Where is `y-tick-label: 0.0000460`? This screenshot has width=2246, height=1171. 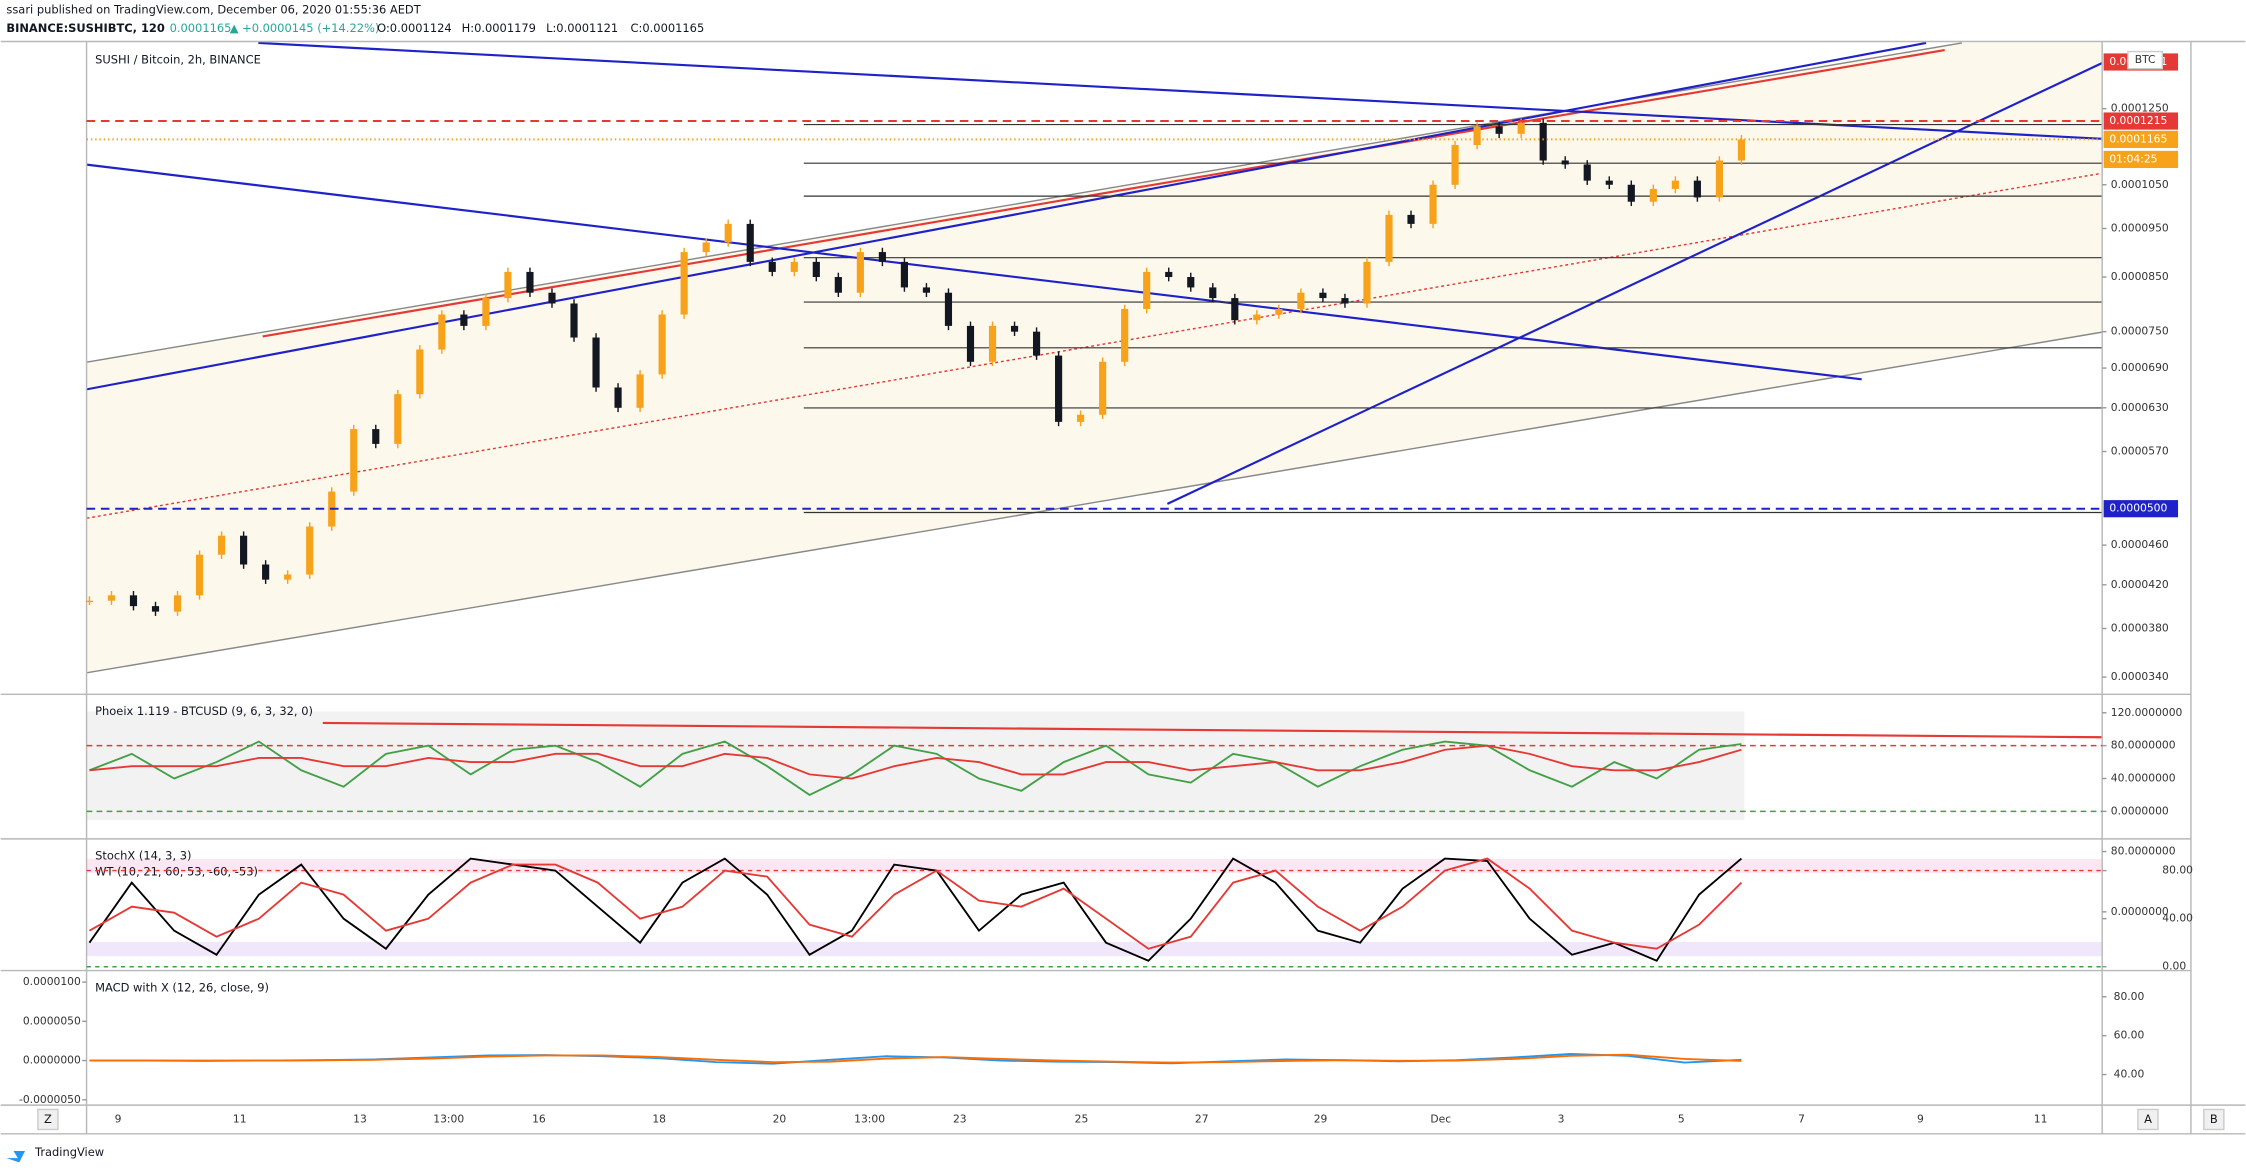 y-tick-label: 0.0000460 is located at coordinates (2140, 544).